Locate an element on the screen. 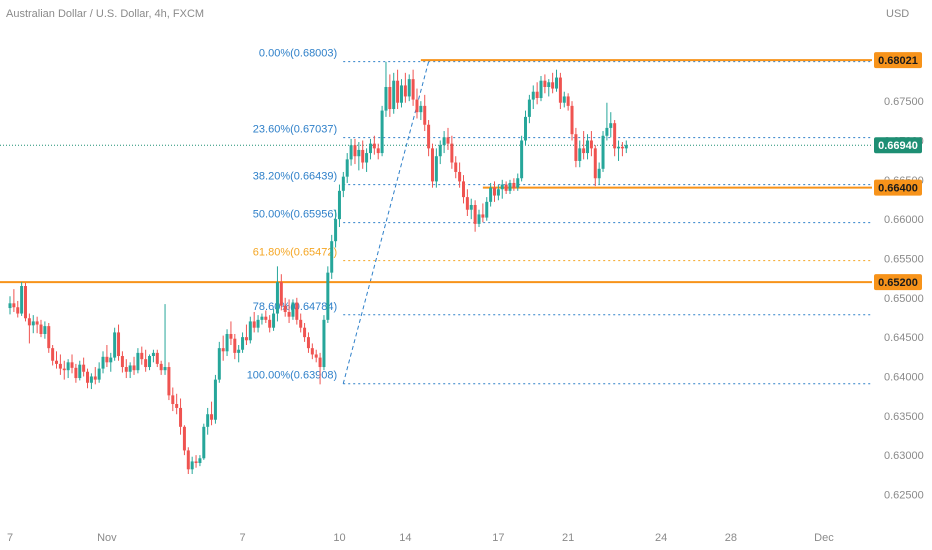  time-tick-label: 24 is located at coordinates (661, 538).